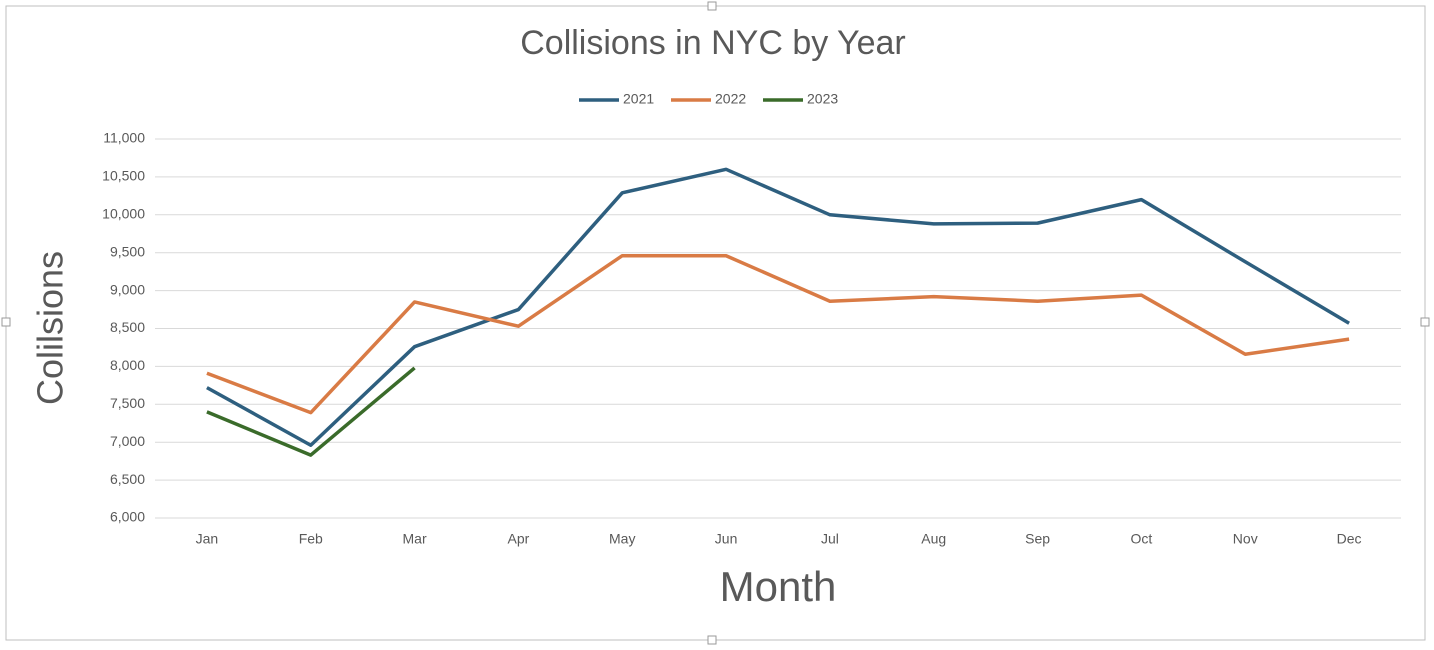  I want to click on y-tick-label: 6,000, so click(127, 517).